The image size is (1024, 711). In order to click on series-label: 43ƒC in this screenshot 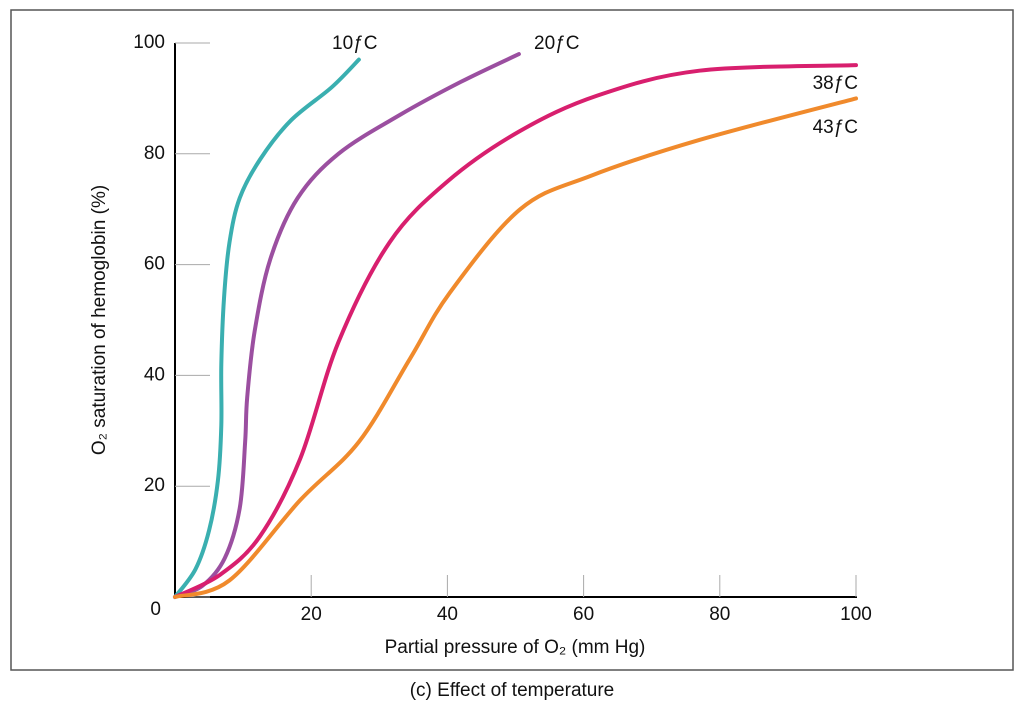, I will do `click(835, 127)`.